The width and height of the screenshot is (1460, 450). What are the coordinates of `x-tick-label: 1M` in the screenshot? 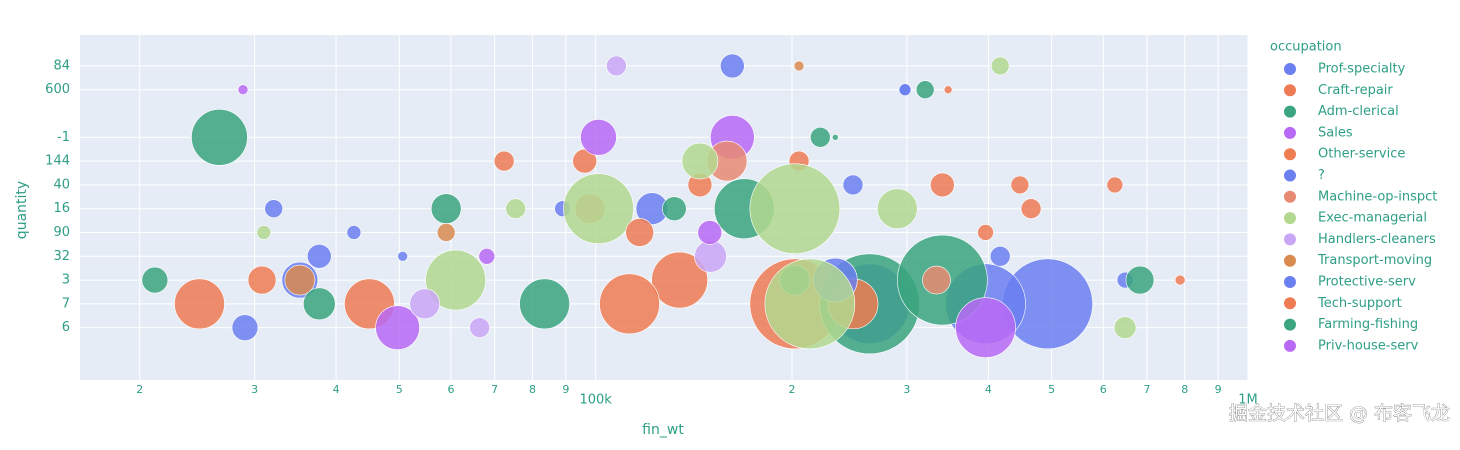 It's located at (1248, 400).